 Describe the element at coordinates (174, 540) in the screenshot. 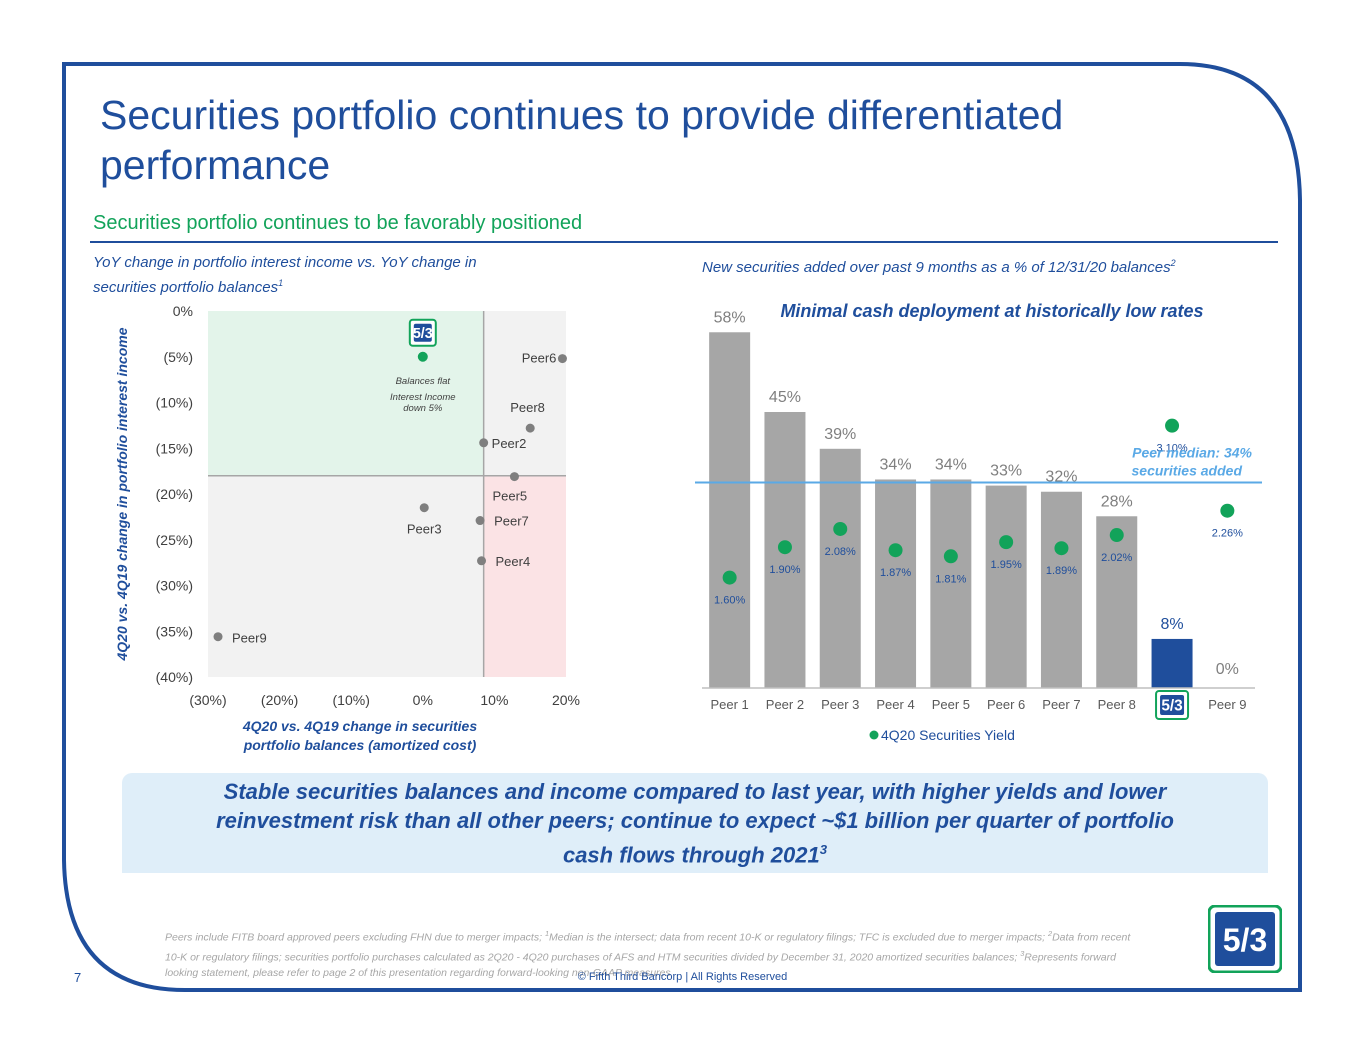

I see `y-tick-label: (25%)` at that location.